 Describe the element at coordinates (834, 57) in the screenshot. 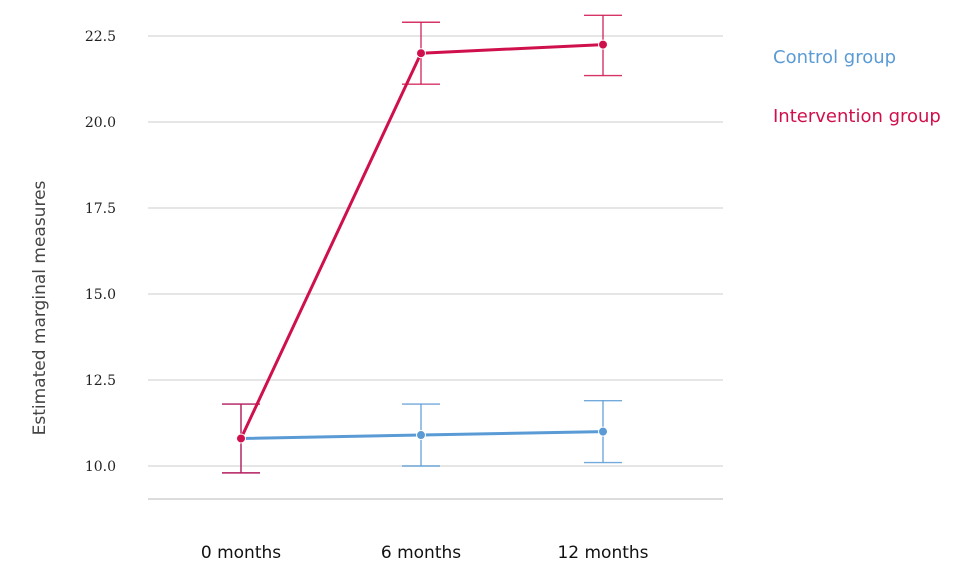

I see `legend-entry: Control group` at that location.